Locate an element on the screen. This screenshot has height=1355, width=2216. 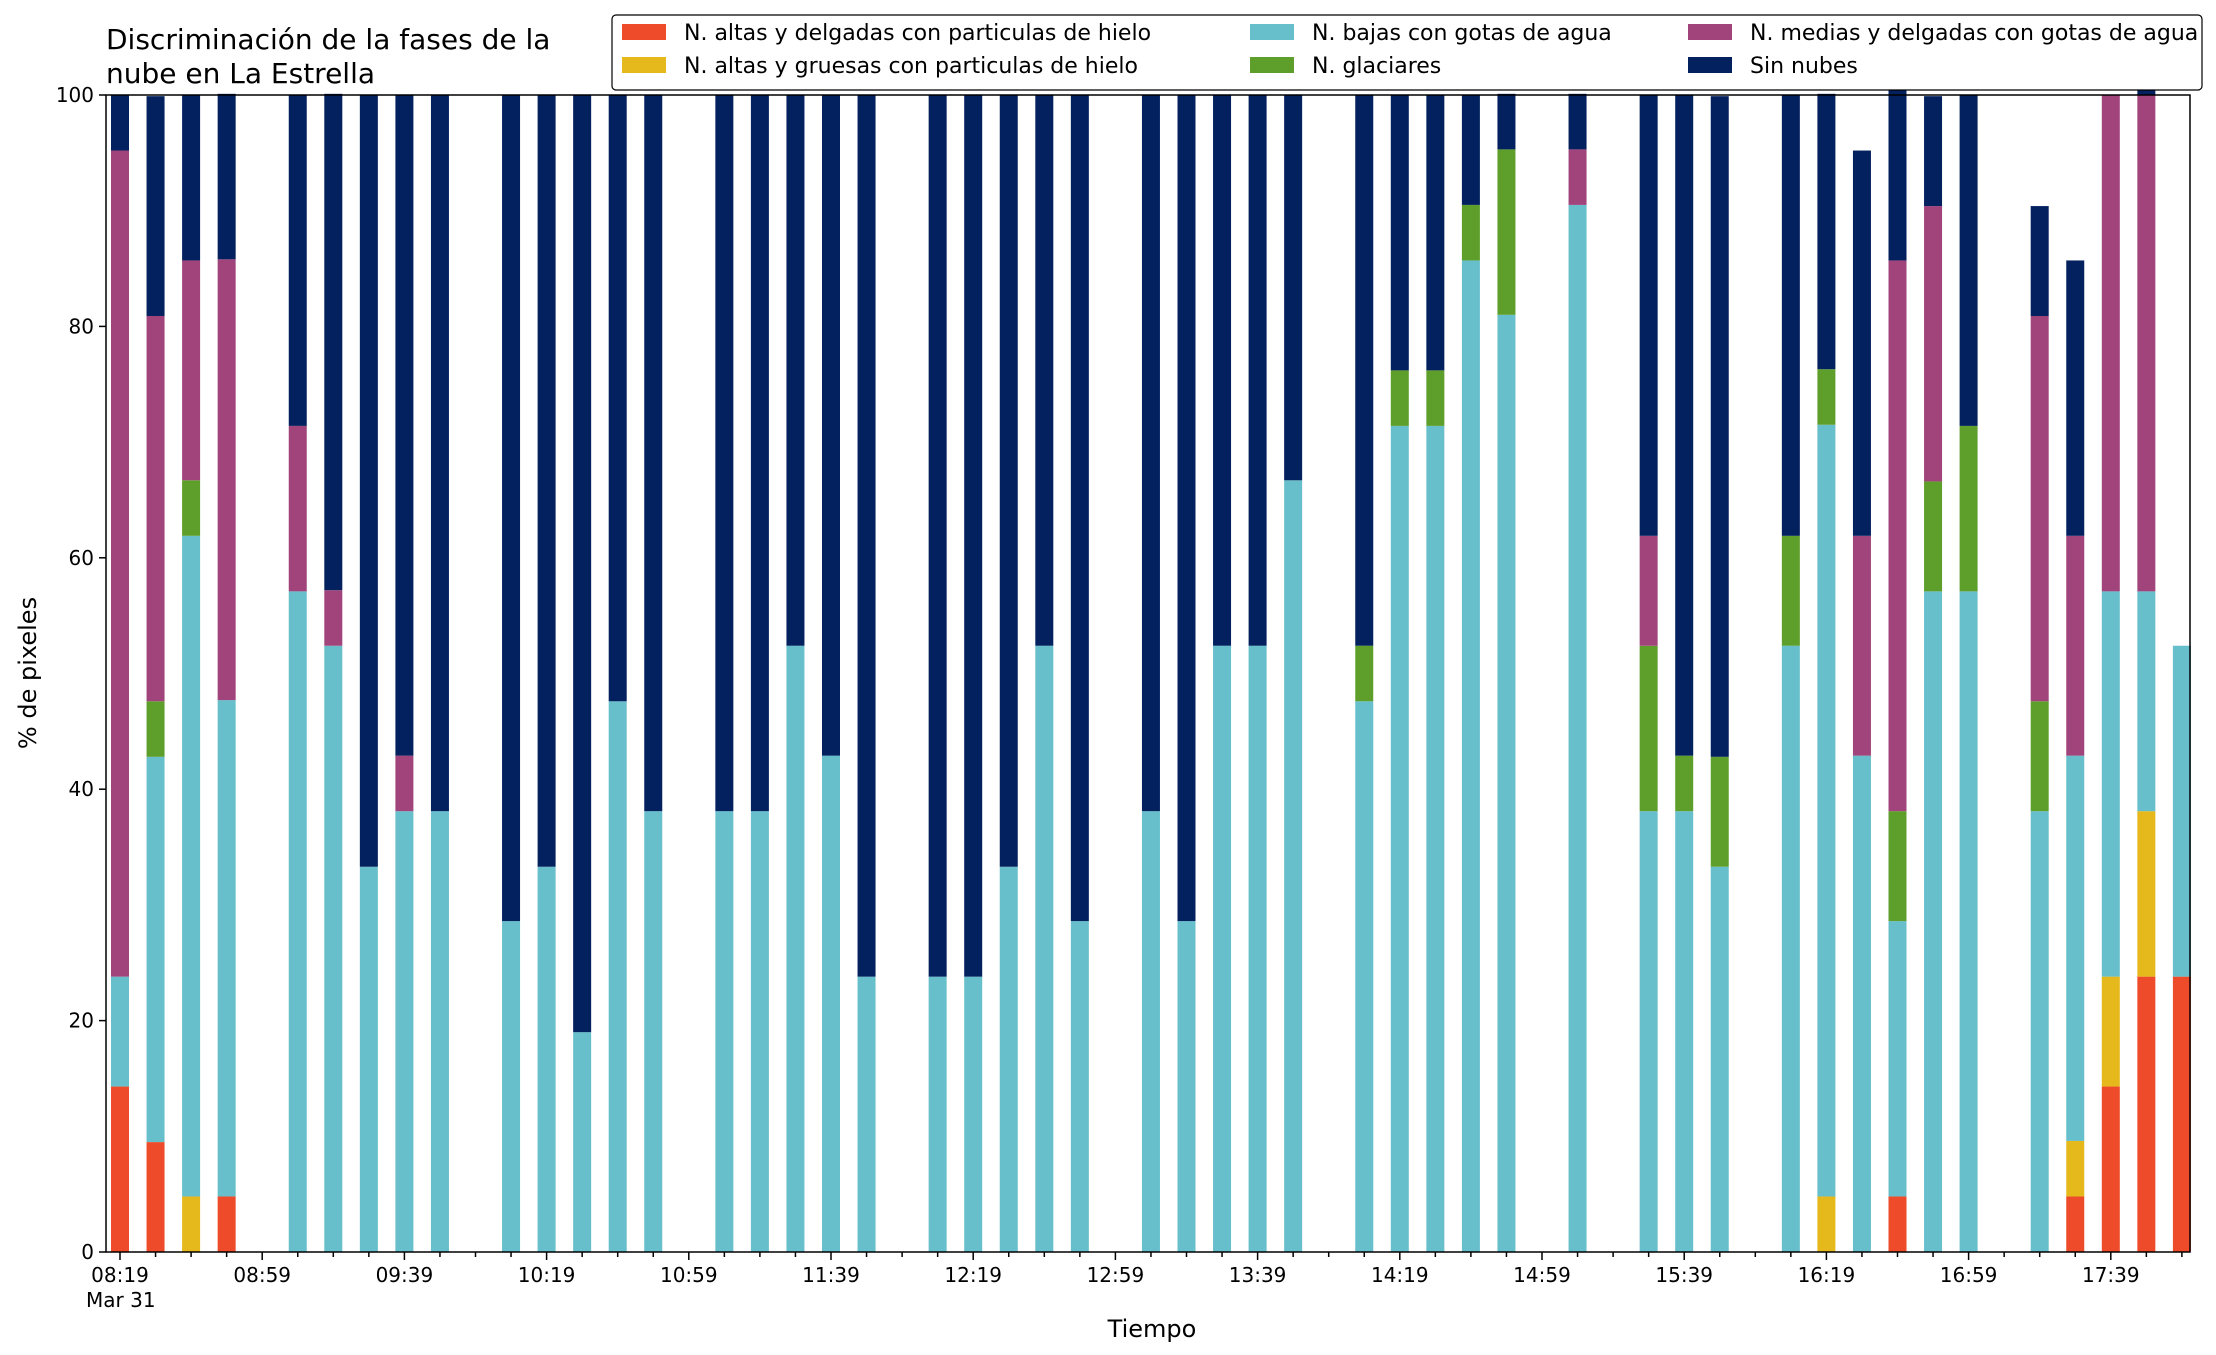
x-axis-label: Tiempo is located at coordinates (1152, 1329).